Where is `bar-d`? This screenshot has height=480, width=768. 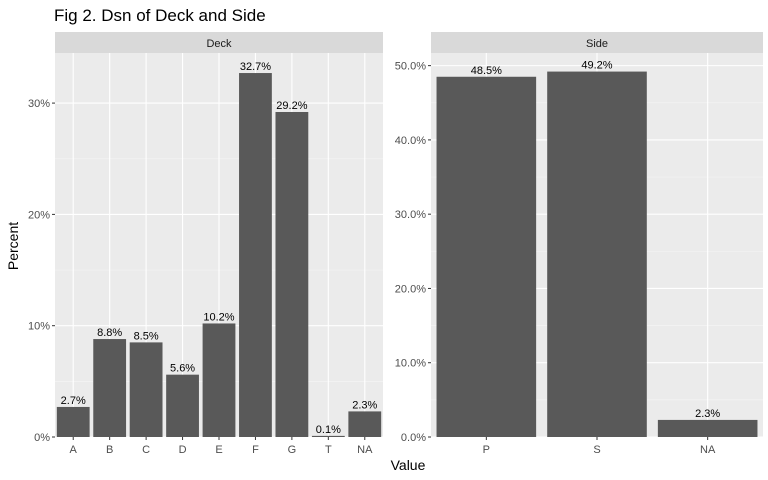 bar-d is located at coordinates (182, 405).